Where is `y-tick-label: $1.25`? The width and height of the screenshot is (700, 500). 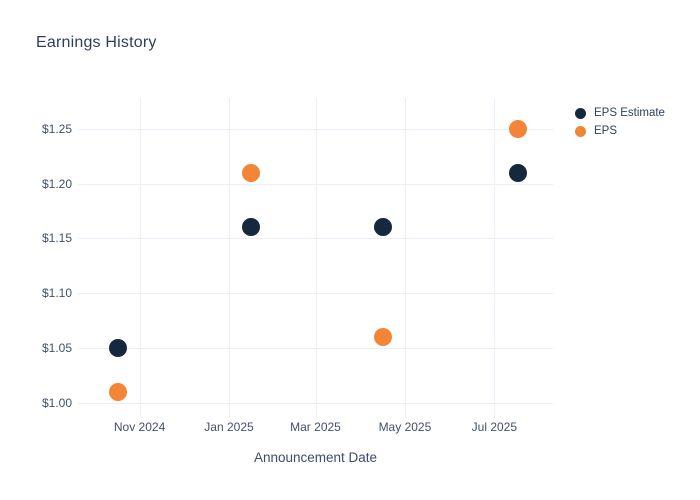 y-tick-label: $1.25 is located at coordinates (56, 128).